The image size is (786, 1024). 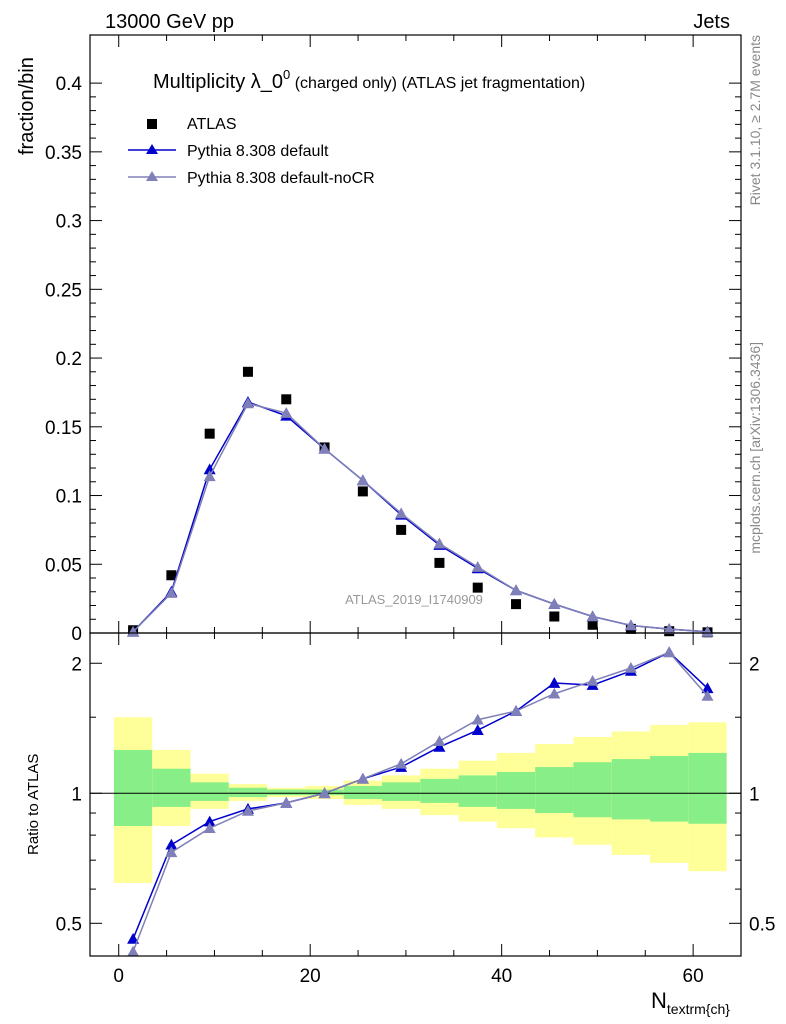 I want to click on ratio-y-tick-label-right: 1, so click(x=754, y=794).